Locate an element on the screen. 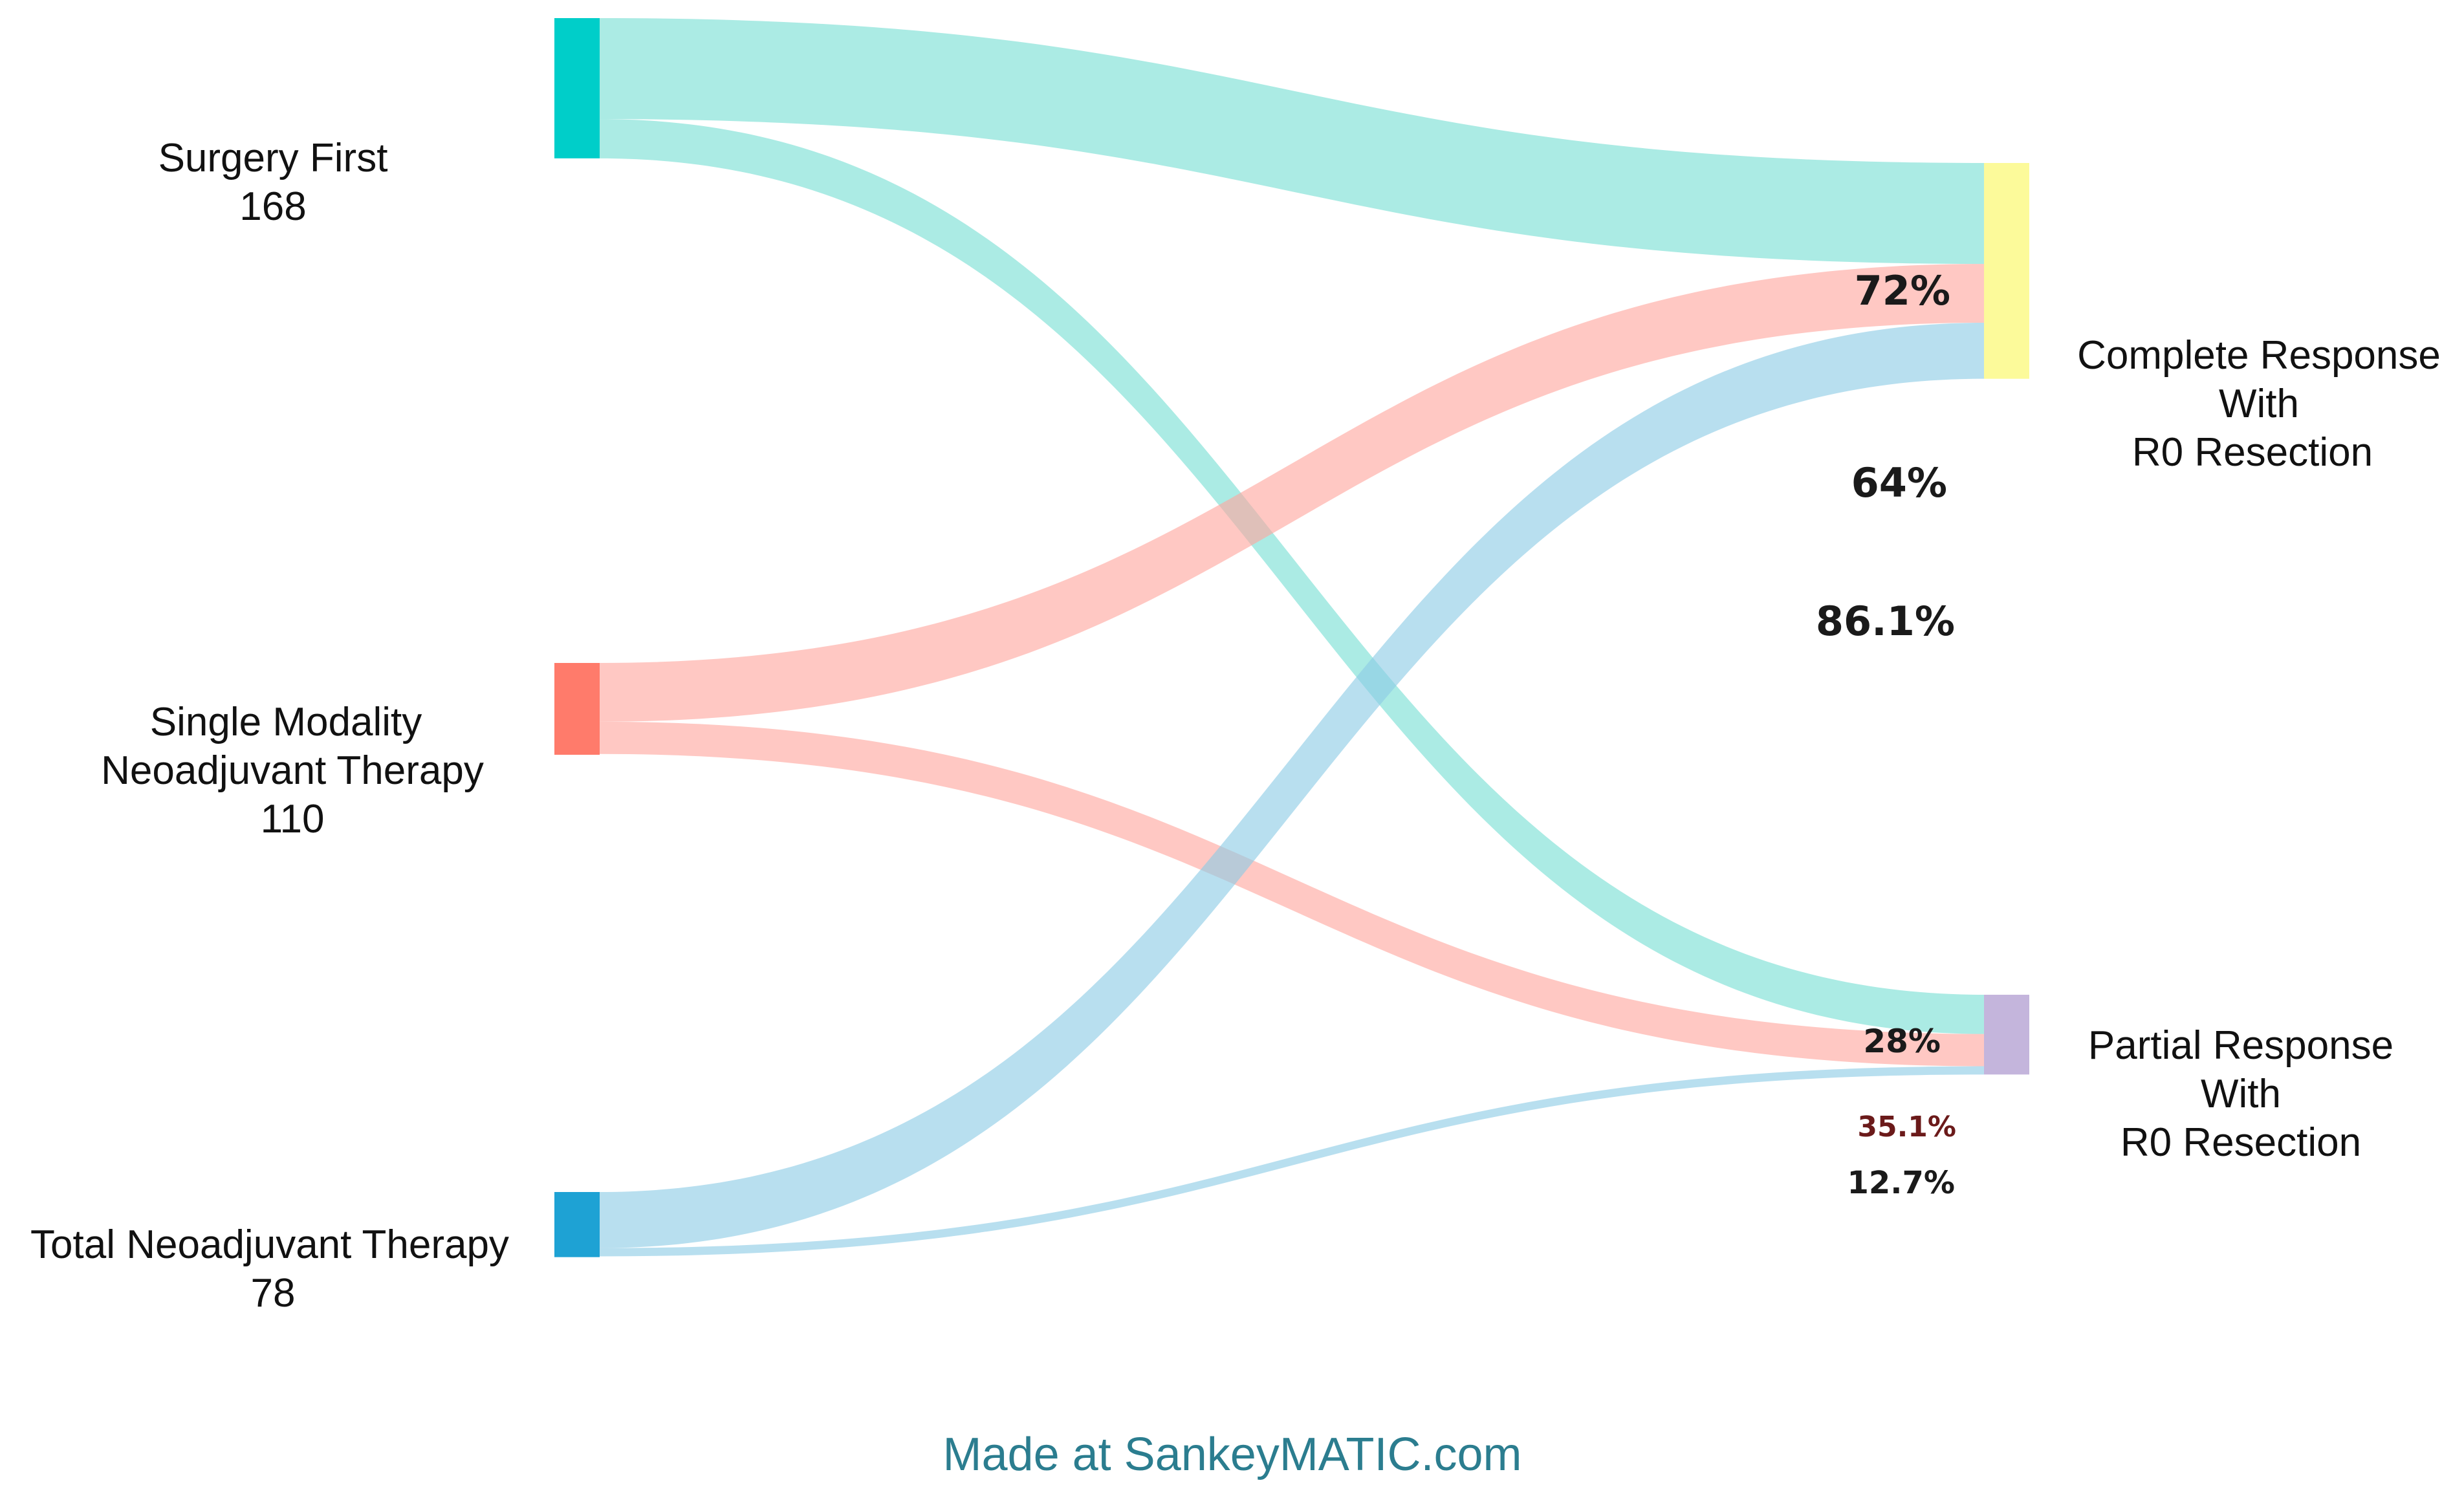 The height and width of the screenshot is (1496, 2464). node-label-single-modality: Single Modality Neoadjuvant Therapy 110 is located at coordinates (292, 770).